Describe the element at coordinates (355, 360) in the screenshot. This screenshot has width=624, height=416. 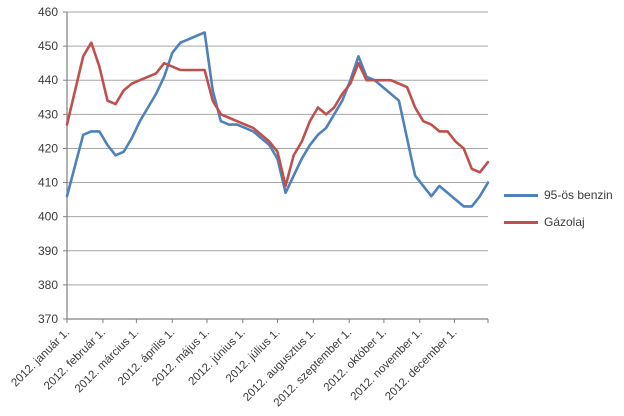
I see `x-axis-label: 2012. október 1.` at that location.